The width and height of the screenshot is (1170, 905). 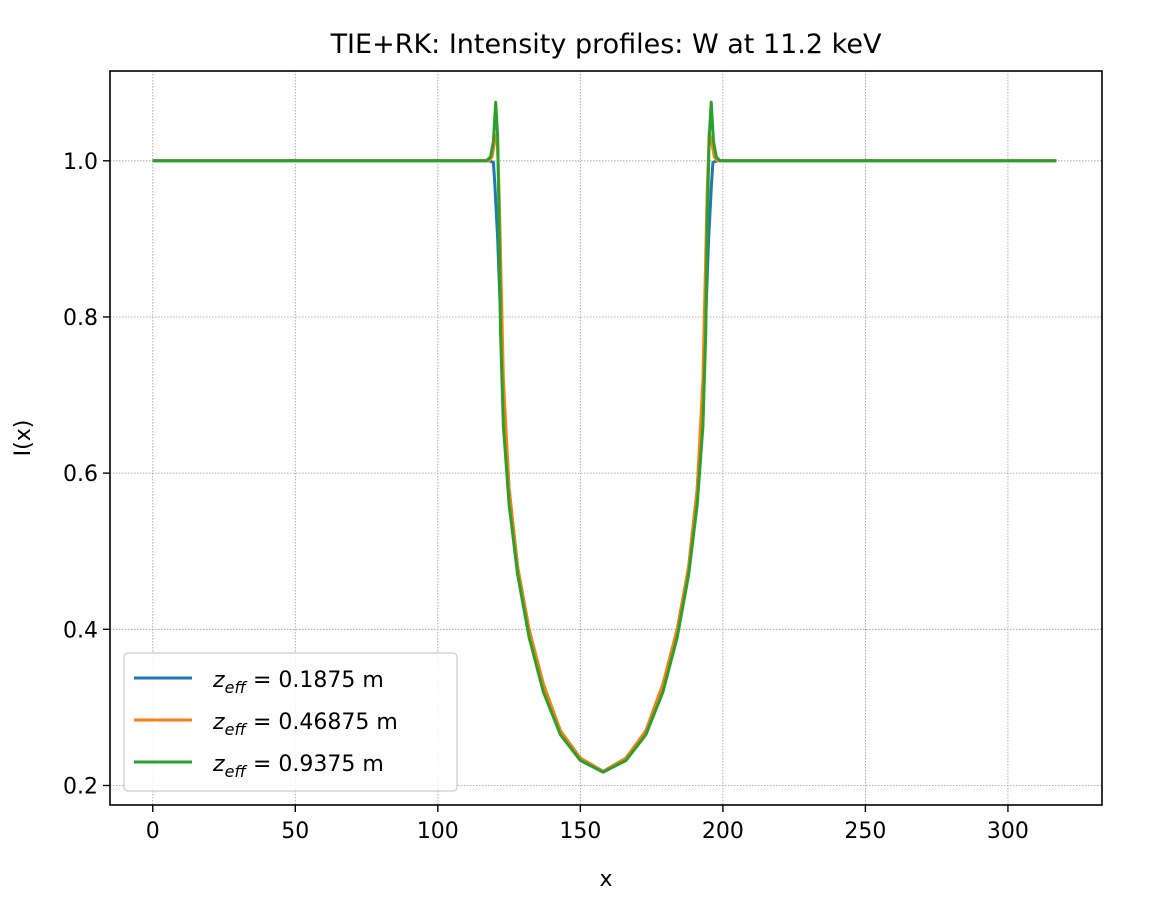 I want to click on y-tick-label: 0.8, so click(x=80, y=318).